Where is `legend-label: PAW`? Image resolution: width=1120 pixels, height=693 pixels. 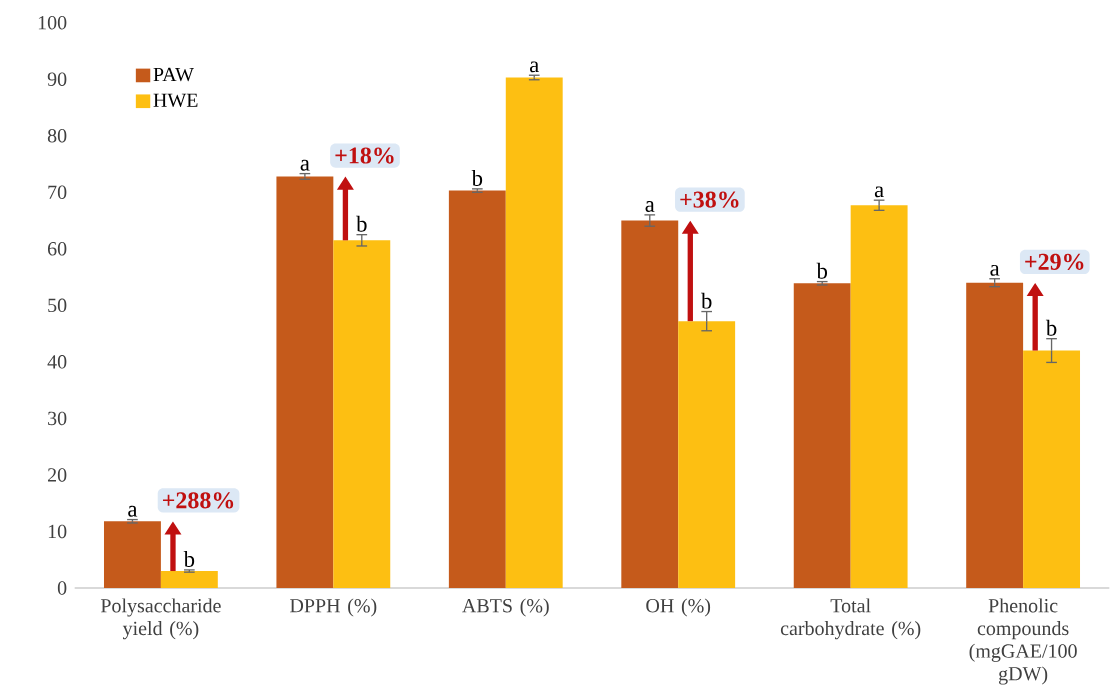
legend-label: PAW is located at coordinates (173, 74).